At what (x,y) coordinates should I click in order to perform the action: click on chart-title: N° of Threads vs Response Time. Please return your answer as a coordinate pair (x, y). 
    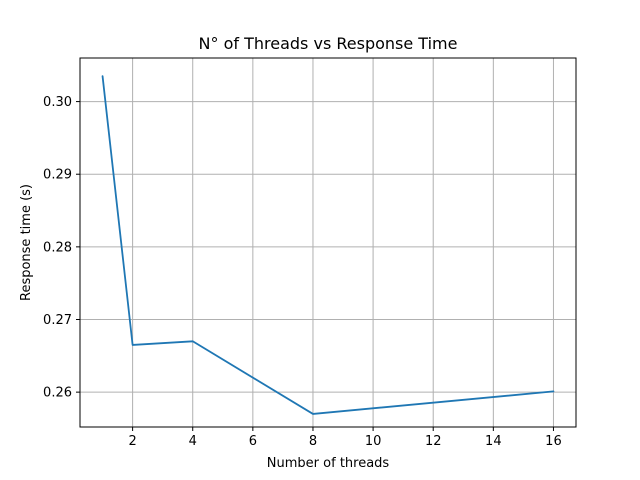
    Looking at the image, I should click on (328, 43).